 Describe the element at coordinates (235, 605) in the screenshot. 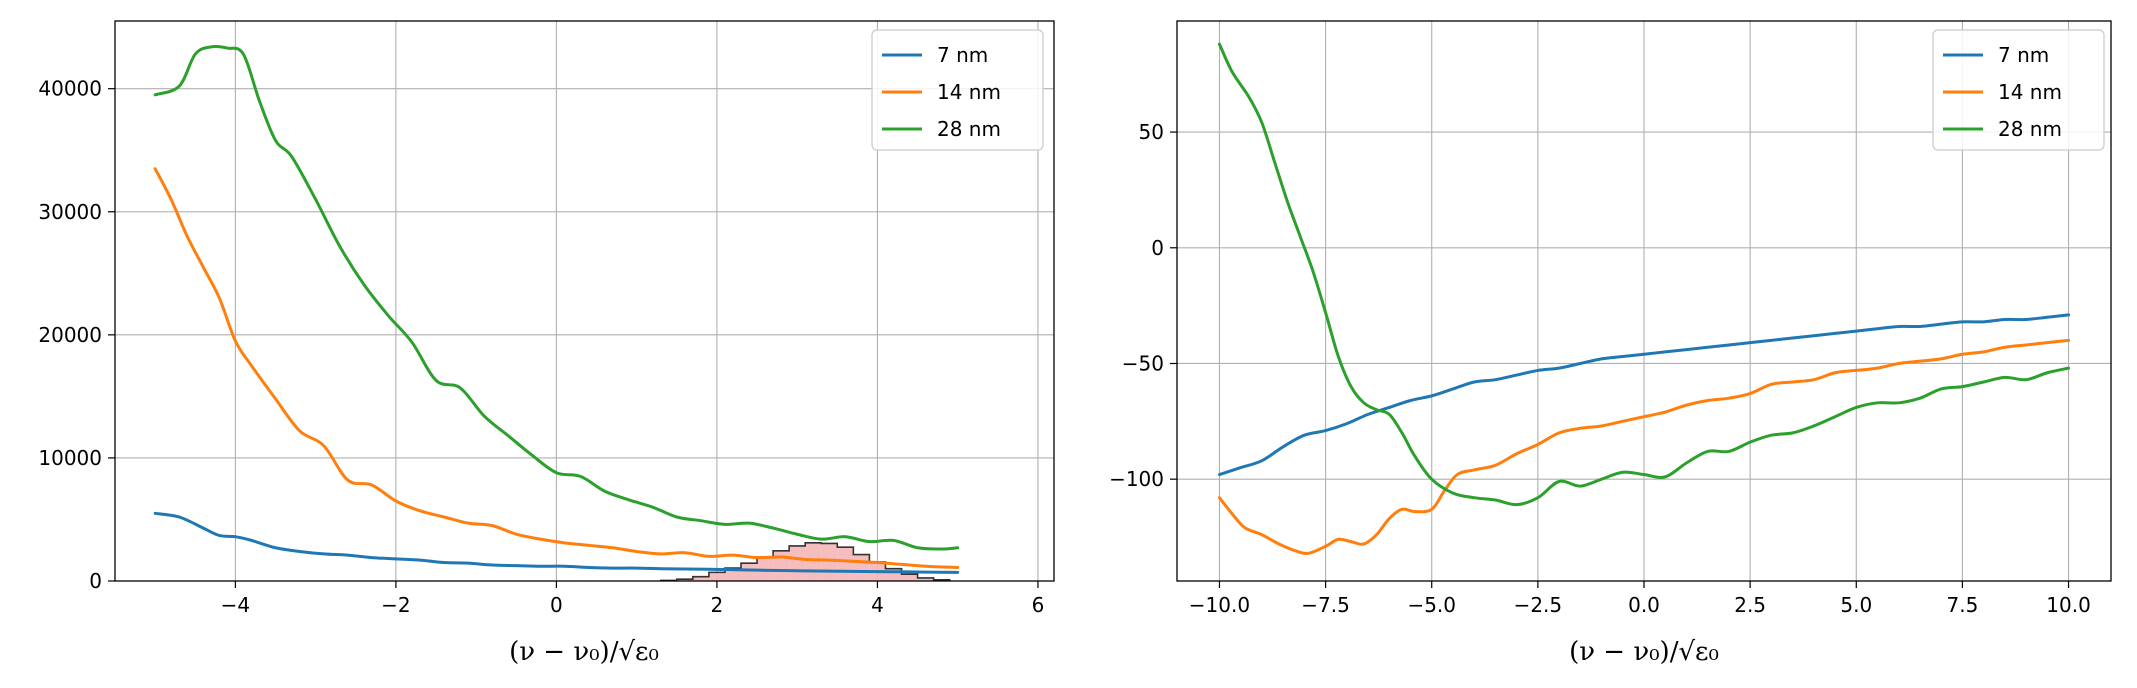

I see `x-tick-label: −4` at that location.